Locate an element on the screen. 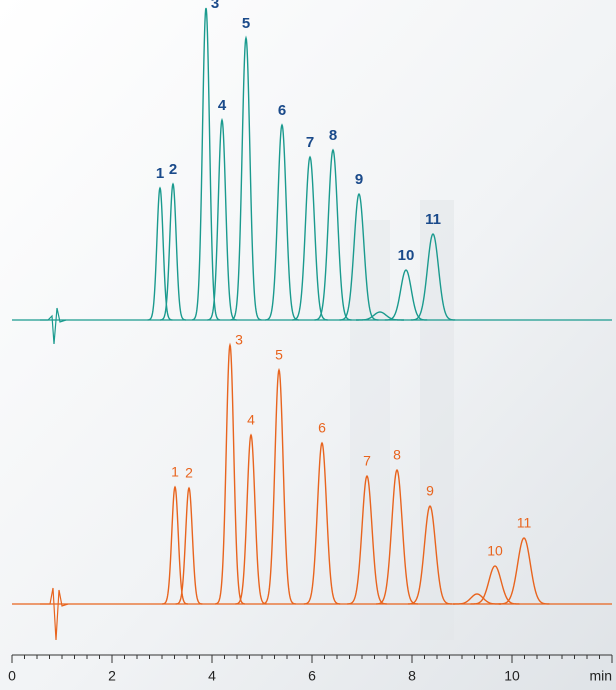 The width and height of the screenshot is (616, 690). x-tick-label: 10 is located at coordinates (512, 676).